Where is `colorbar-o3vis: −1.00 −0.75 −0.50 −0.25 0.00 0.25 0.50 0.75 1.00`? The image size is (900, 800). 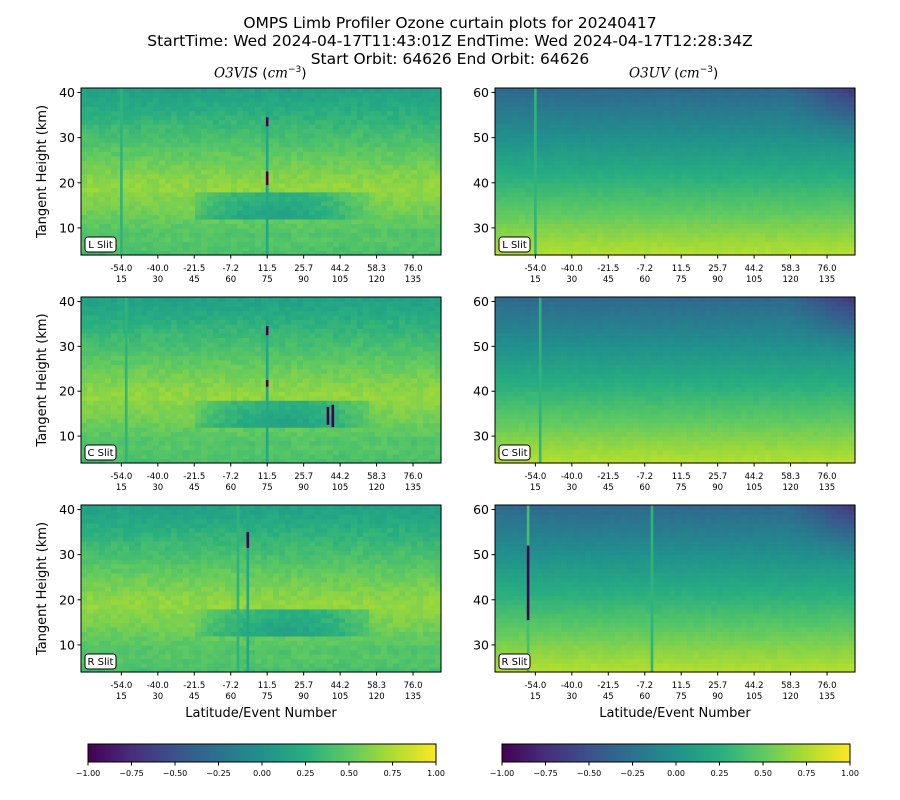
colorbar-o3vis: −1.00 −0.75 −0.50 −0.25 0.00 0.25 0.50 0.75 1.00 is located at coordinates (260, 760).